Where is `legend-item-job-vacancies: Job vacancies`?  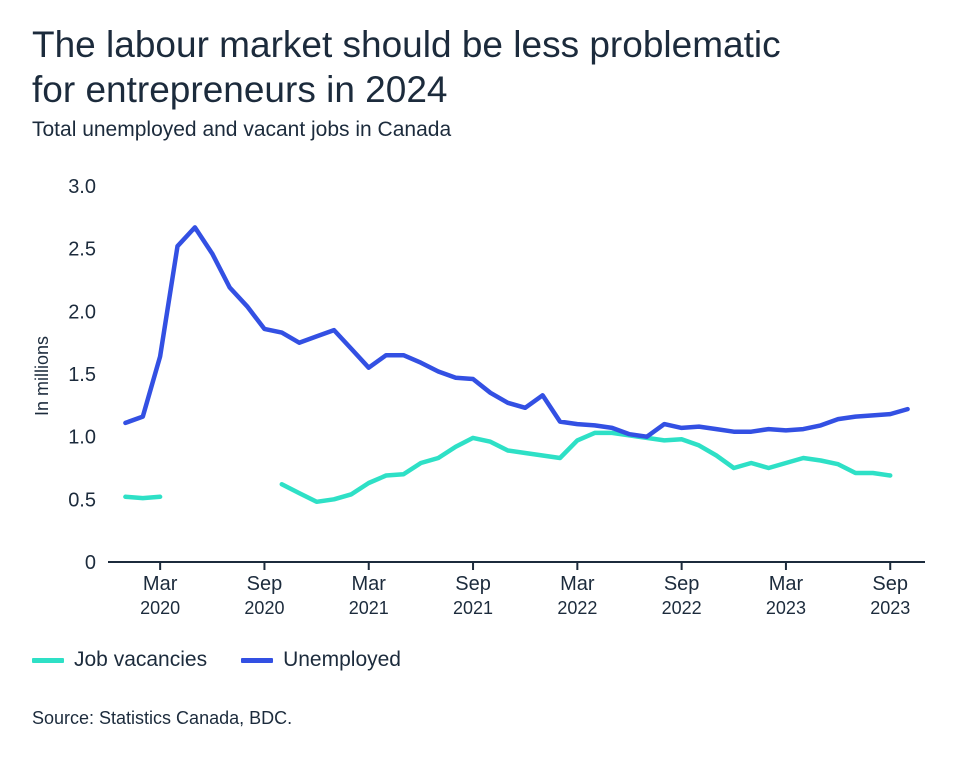
legend-item-job-vacancies: Job vacancies is located at coordinates (119, 660).